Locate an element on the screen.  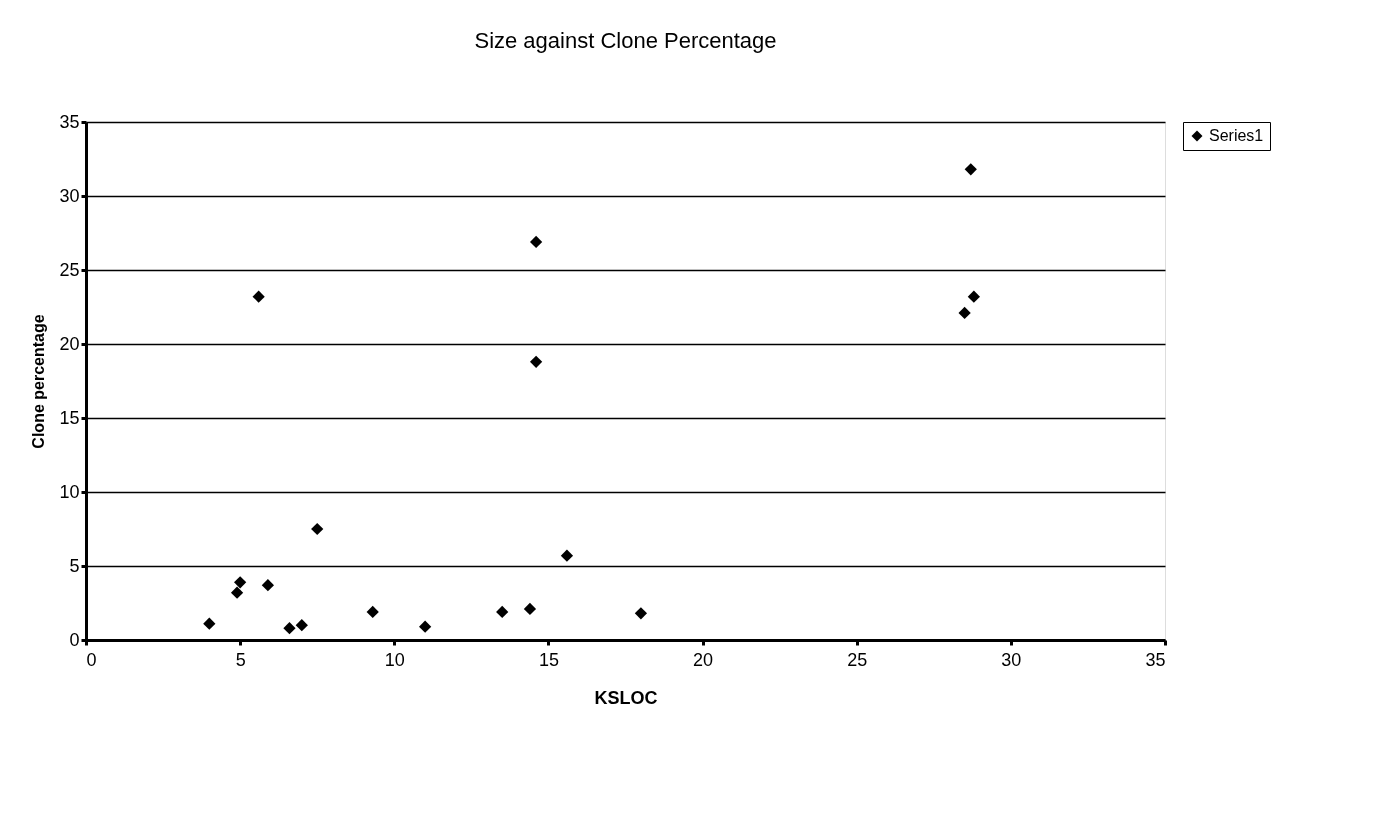
y-tick-label: 35 is located at coordinates (69, 121).